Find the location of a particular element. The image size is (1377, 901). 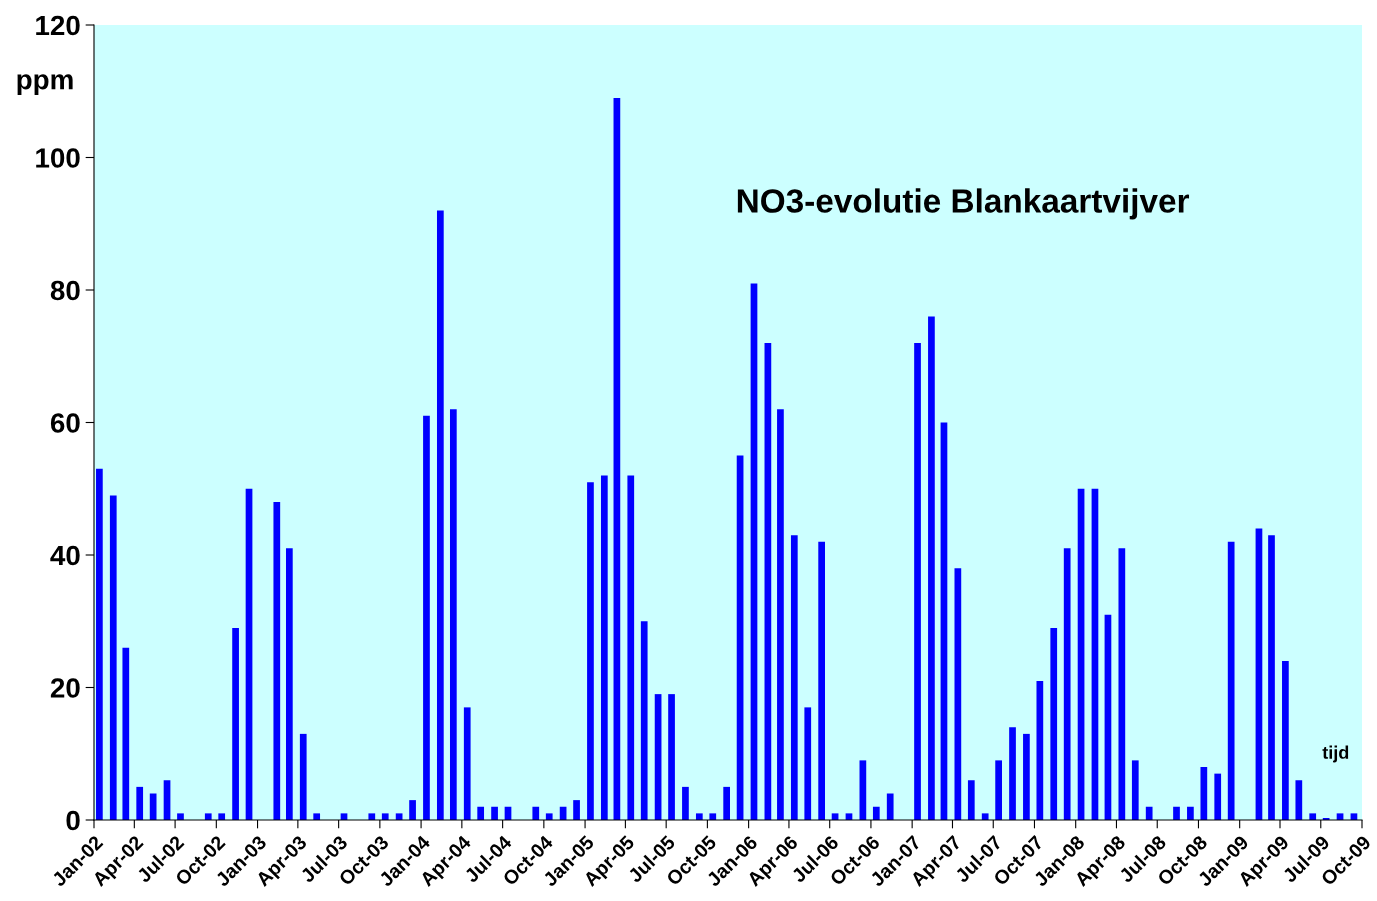

text: NO3-evolutie Blankaartvijver is located at coordinates (963, 204).